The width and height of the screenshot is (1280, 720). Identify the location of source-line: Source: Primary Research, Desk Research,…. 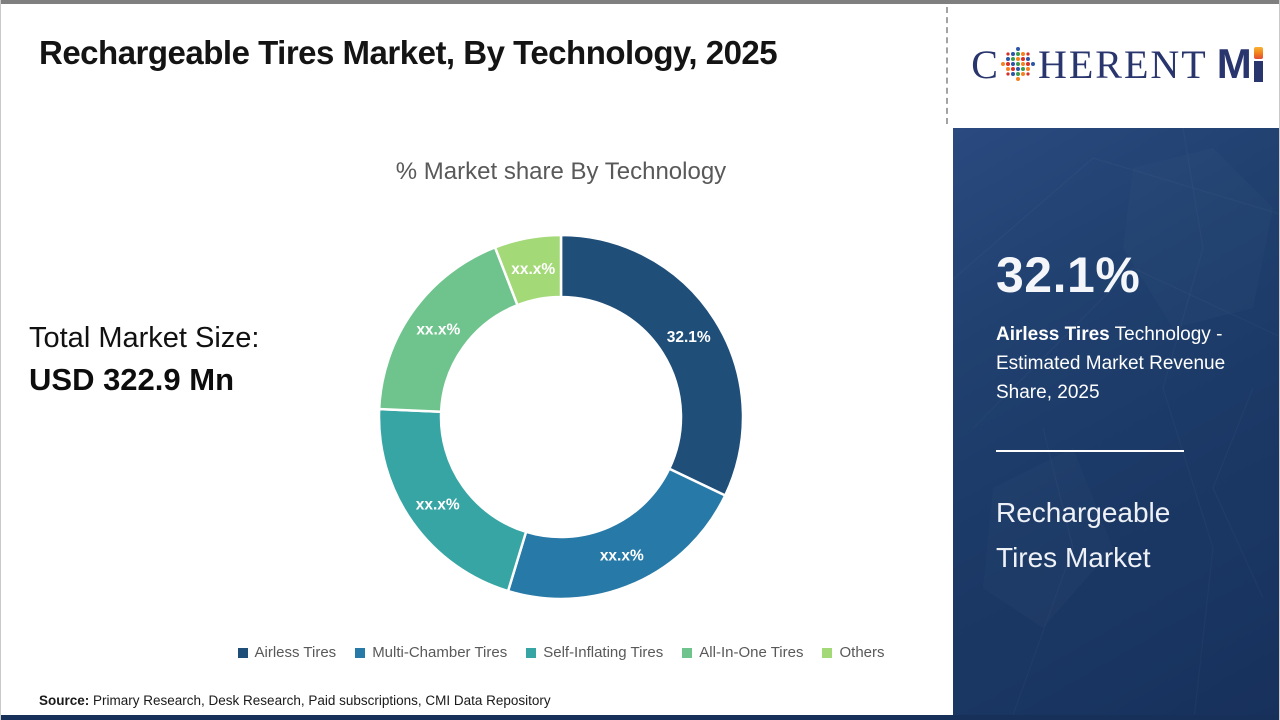
(295, 700).